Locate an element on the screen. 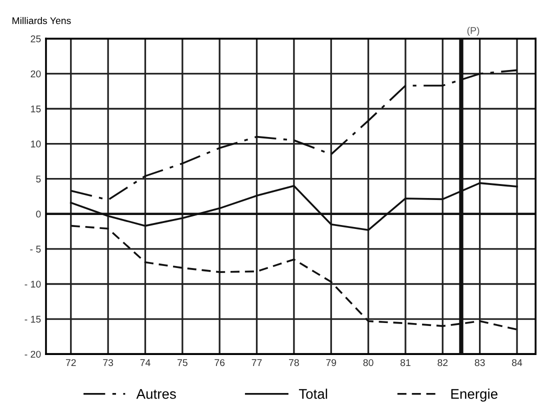  x-tick-label: 81 is located at coordinates (405, 362).